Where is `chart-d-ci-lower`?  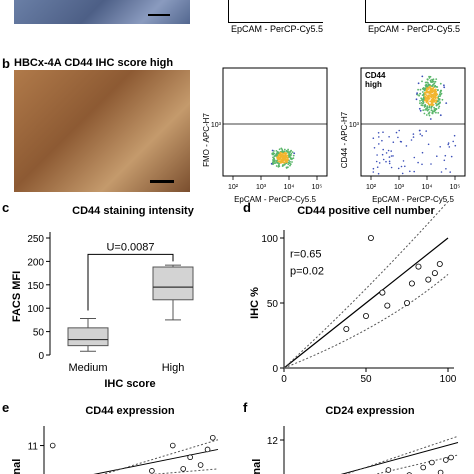
chart-d-ci-lower is located at coordinates (366, 321).